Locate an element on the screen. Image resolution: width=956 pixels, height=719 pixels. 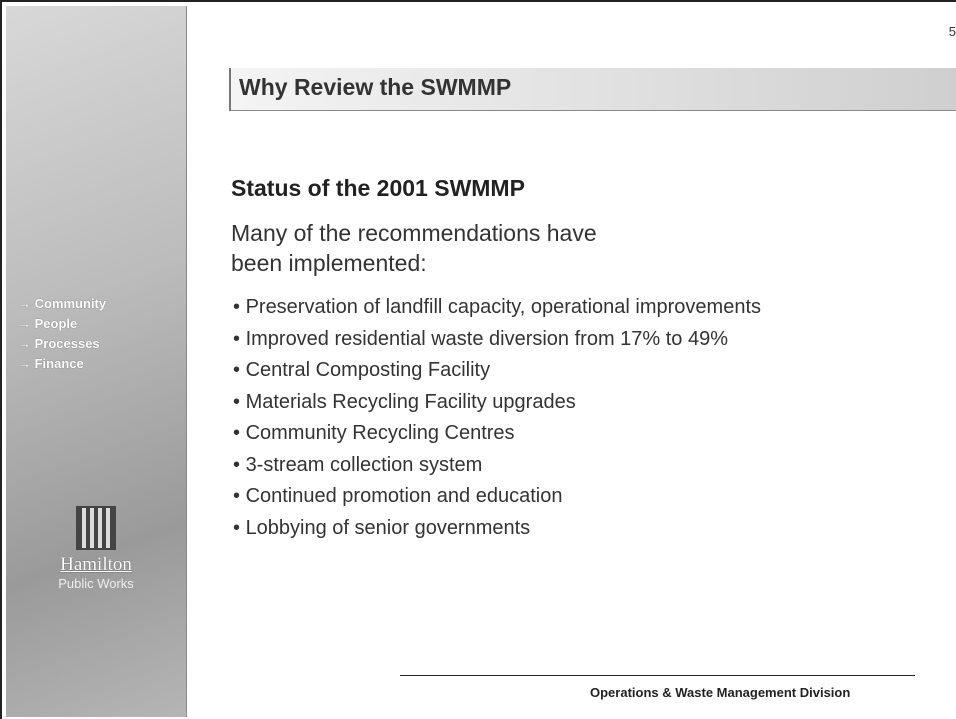
bullet-text: 3-stream collection system is located at coordinates (364, 464).